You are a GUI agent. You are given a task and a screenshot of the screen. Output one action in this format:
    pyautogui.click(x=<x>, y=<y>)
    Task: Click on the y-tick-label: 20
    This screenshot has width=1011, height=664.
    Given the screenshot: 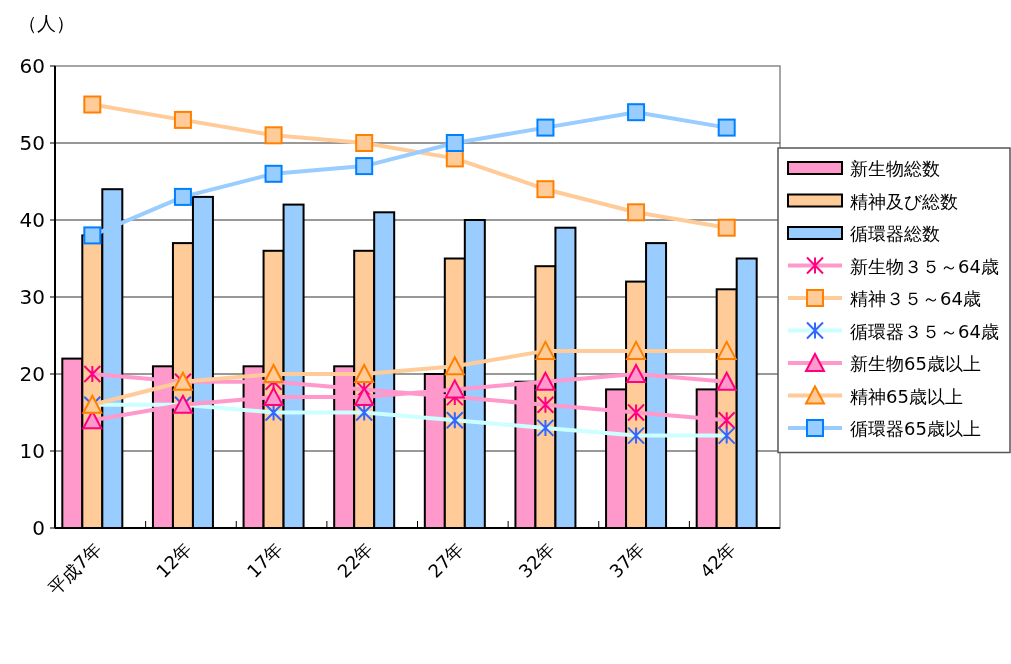 What is the action you would take?
    pyautogui.click(x=32, y=374)
    